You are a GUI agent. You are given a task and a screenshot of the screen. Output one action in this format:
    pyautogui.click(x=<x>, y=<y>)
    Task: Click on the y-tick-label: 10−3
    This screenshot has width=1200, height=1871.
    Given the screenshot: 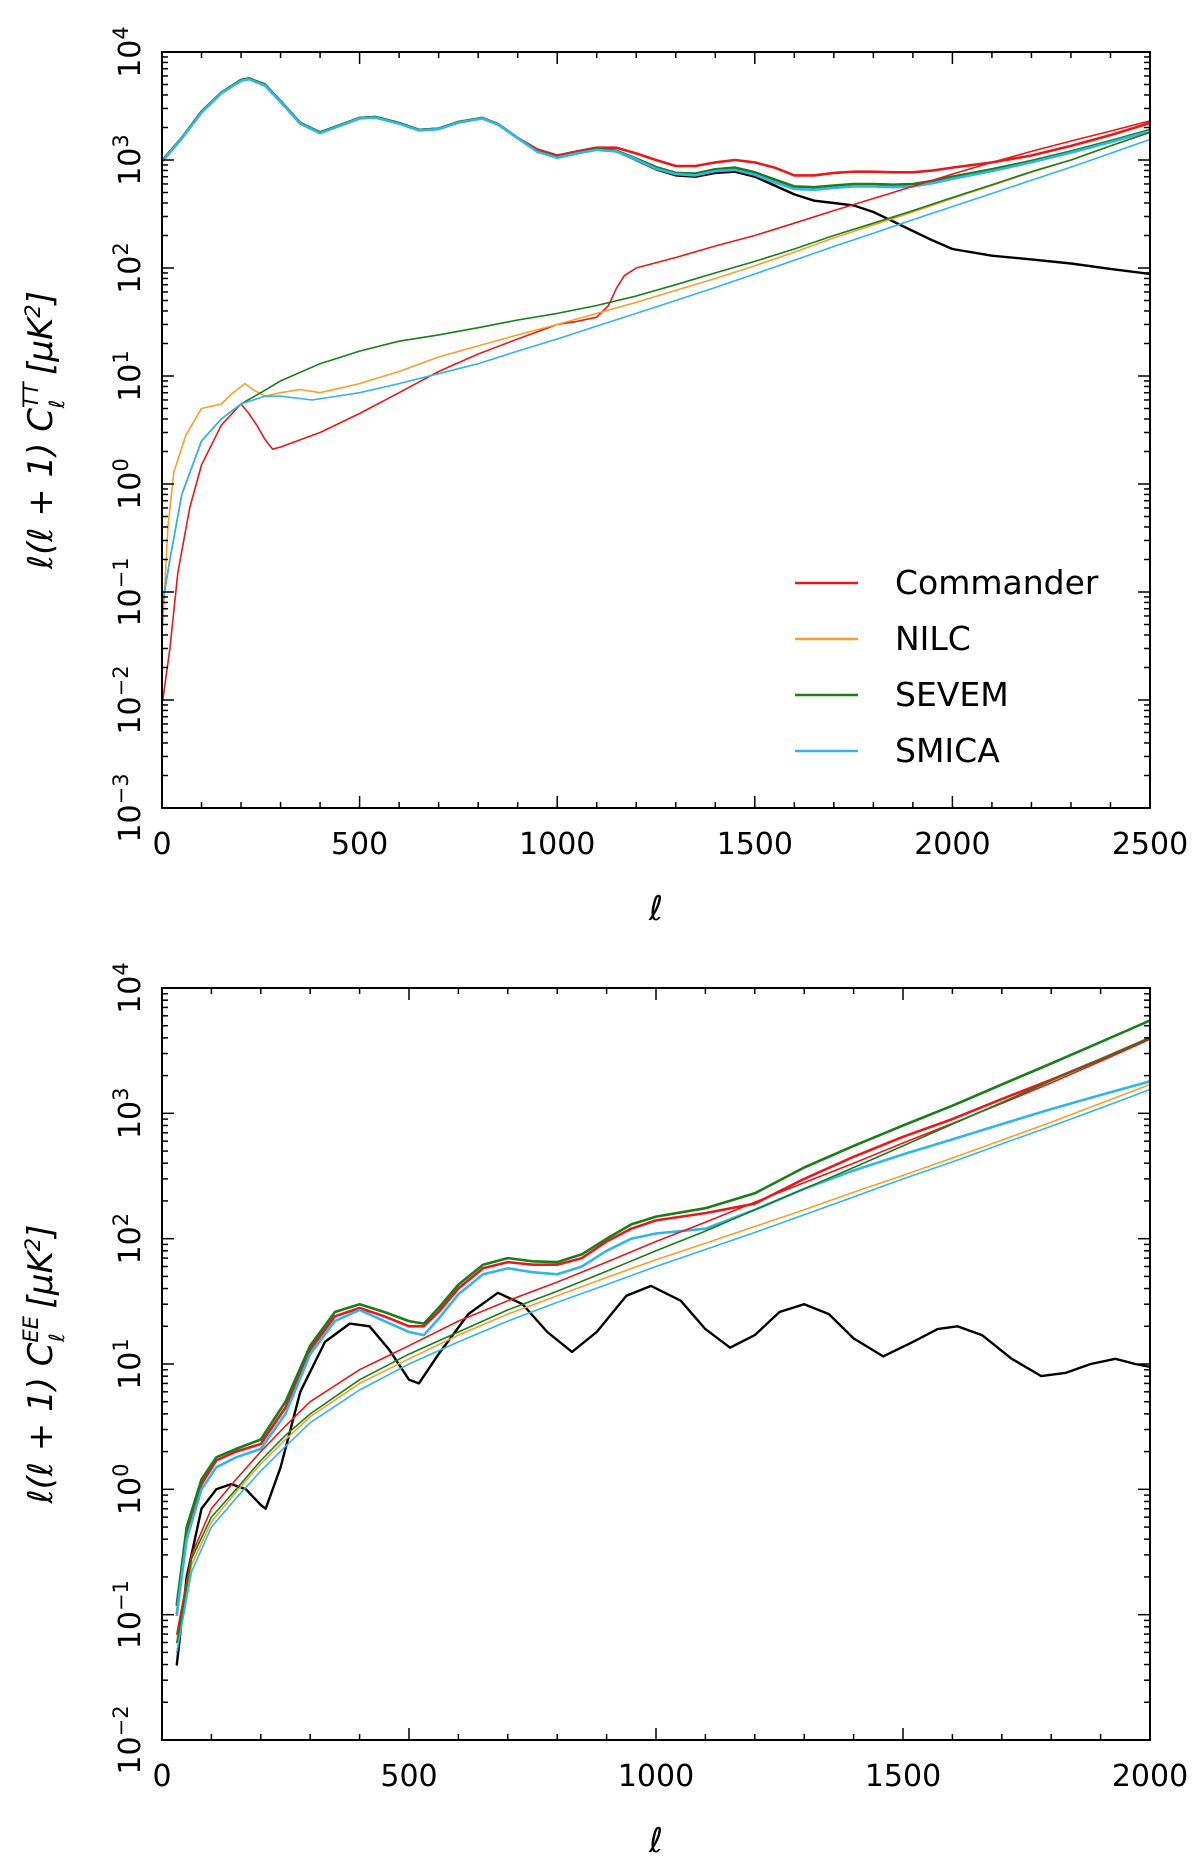 What is the action you would take?
    pyautogui.click(x=128, y=807)
    